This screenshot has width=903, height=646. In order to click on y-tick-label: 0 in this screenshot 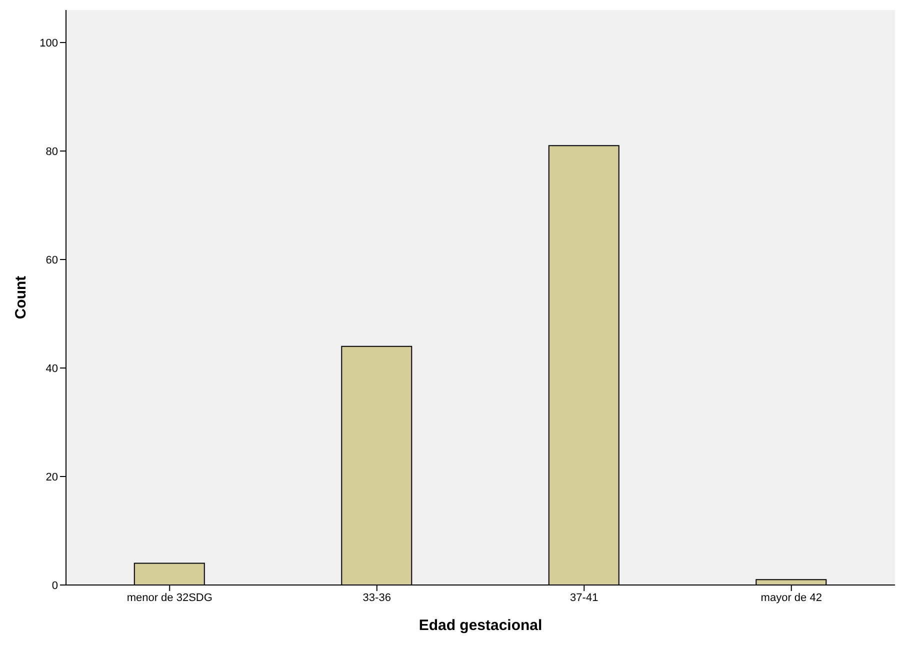, I will do `click(55, 586)`.